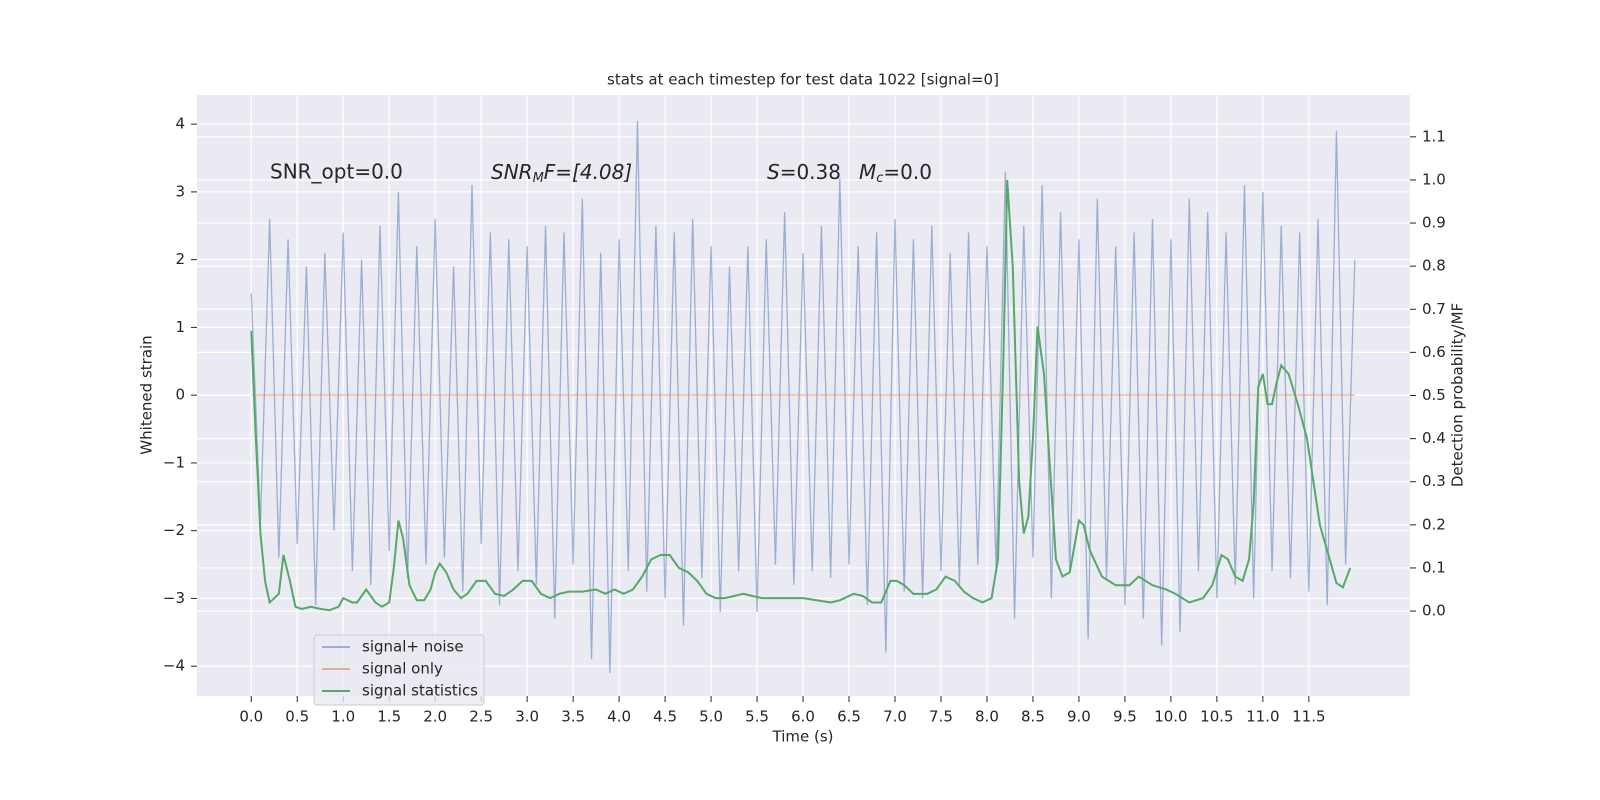 This screenshot has height=800, width=1600. What do you see at coordinates (336, 172) in the screenshot?
I see `annotation: SNR_opt=0.0` at bounding box center [336, 172].